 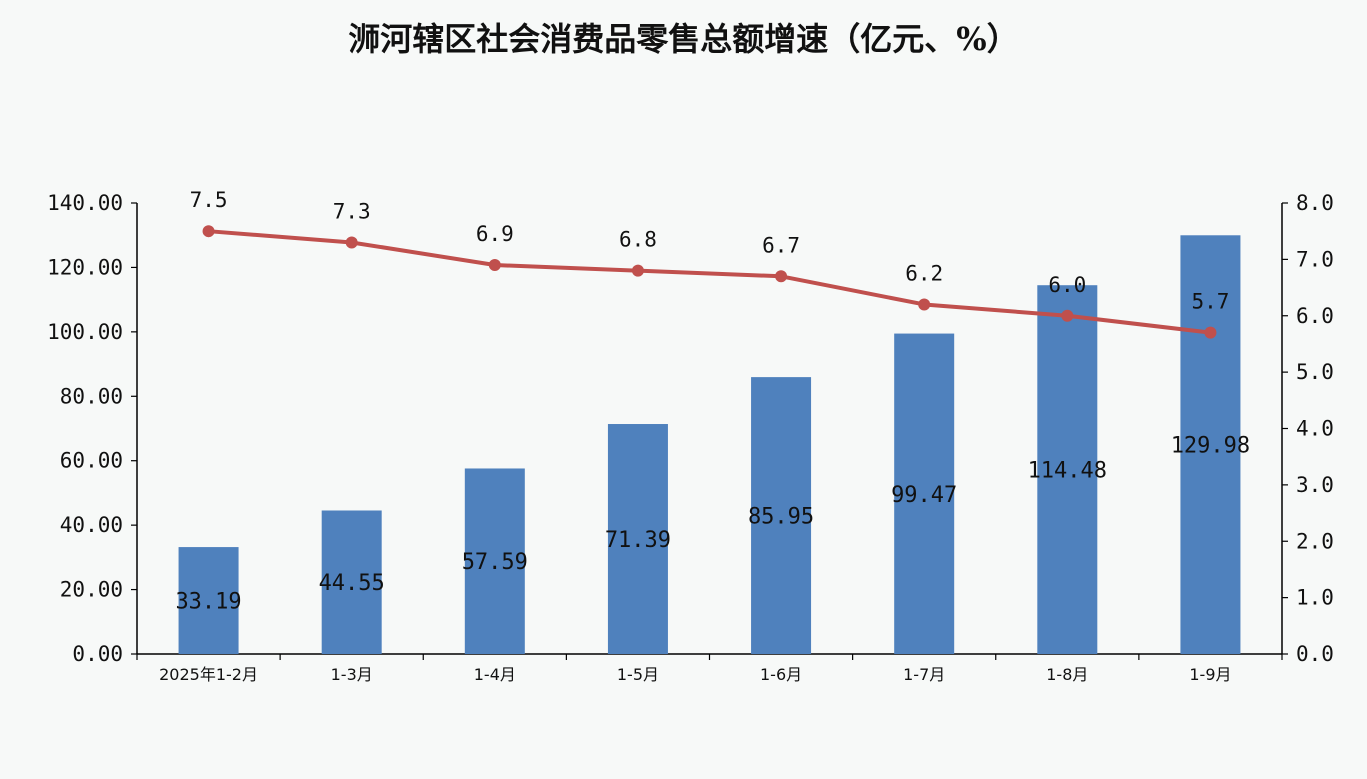 I want to click on x-tick-label: 1-9月, so click(x=1210, y=674).